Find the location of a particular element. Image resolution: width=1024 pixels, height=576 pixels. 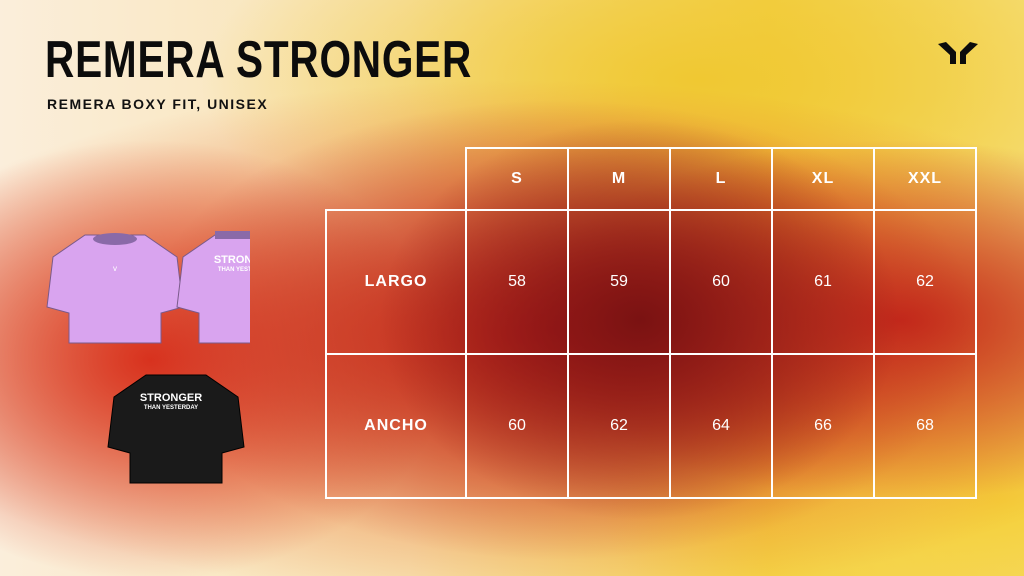

cell-value: 58 is located at coordinates (517, 282).